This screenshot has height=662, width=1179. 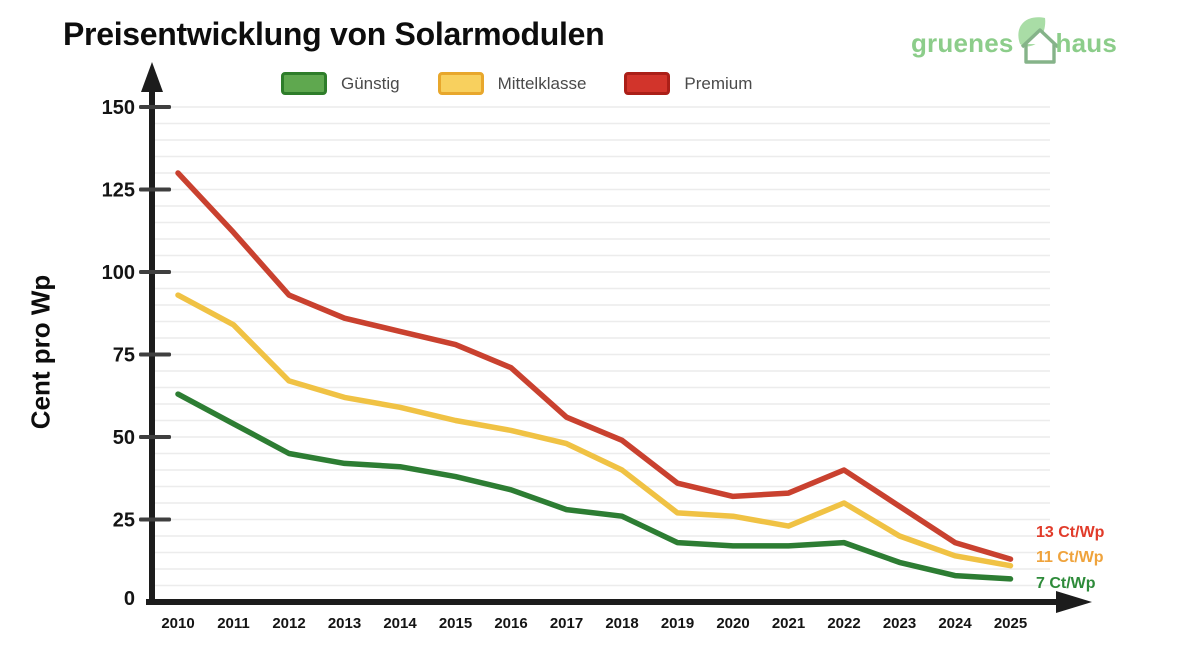 I want to click on y-tick-label: 25, so click(x=124, y=521).